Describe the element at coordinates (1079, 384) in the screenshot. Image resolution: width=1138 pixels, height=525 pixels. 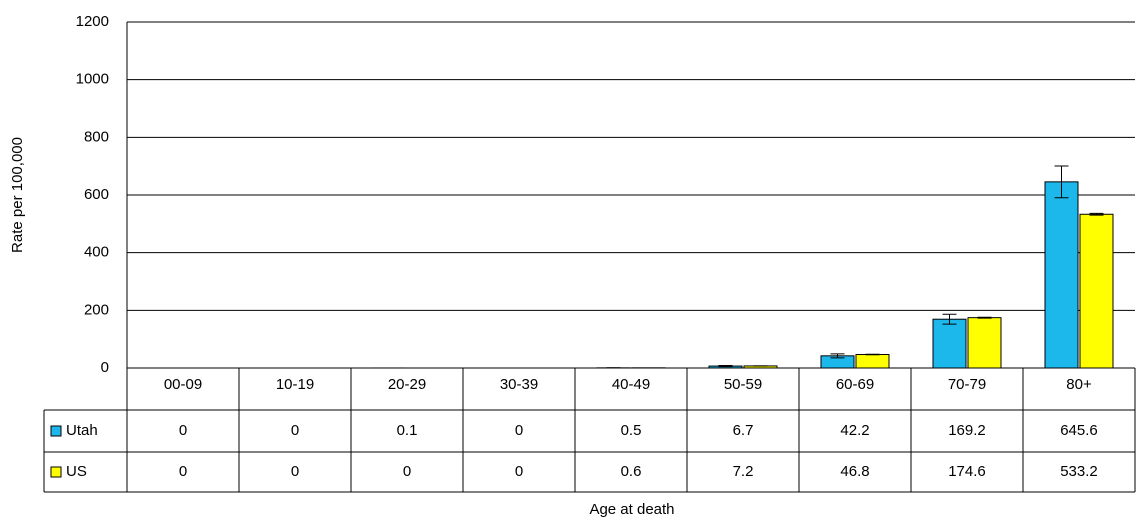
I see `x-tick-label: 80+` at that location.